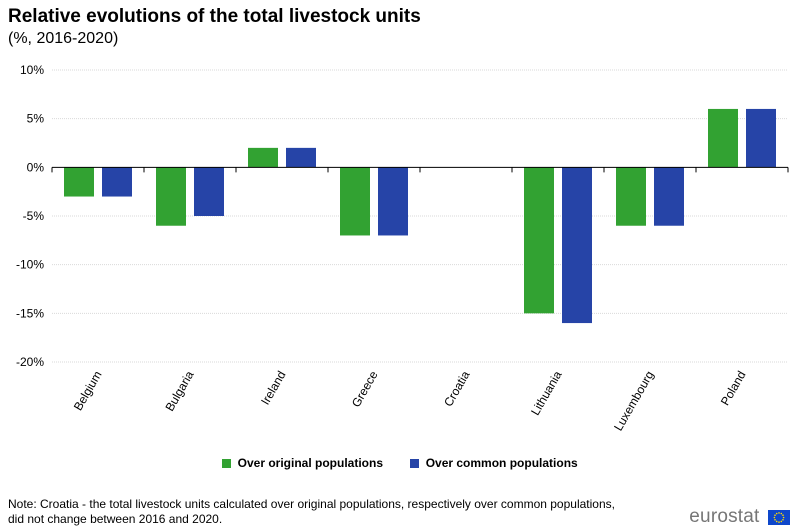  I want to click on x-tick-label: Poland, so click(733, 388).